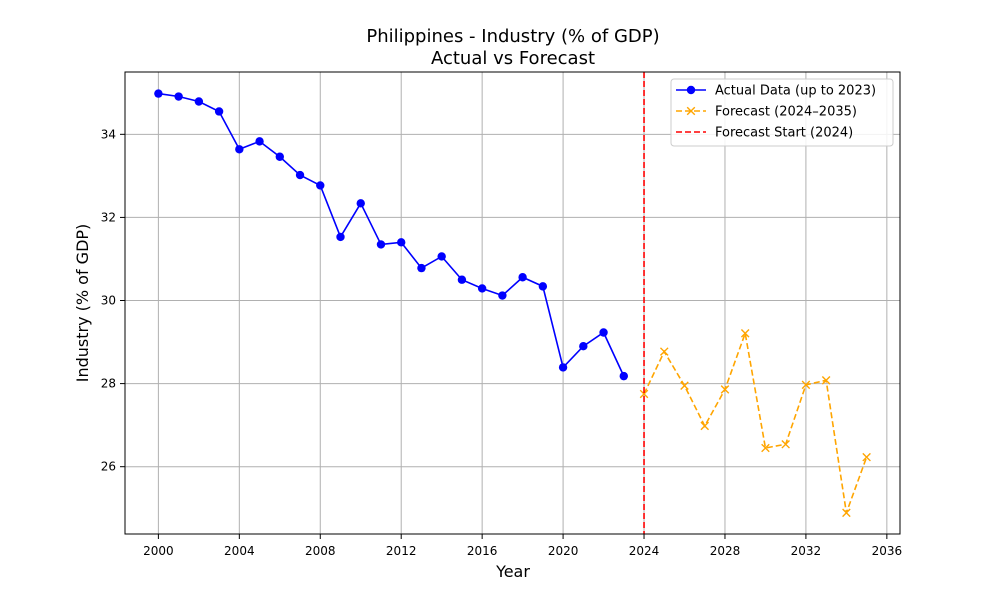 The height and width of the screenshot is (600, 1000). Describe the element at coordinates (82, 303) in the screenshot. I see `y-axis-label: Industry (% of GDP)` at that location.